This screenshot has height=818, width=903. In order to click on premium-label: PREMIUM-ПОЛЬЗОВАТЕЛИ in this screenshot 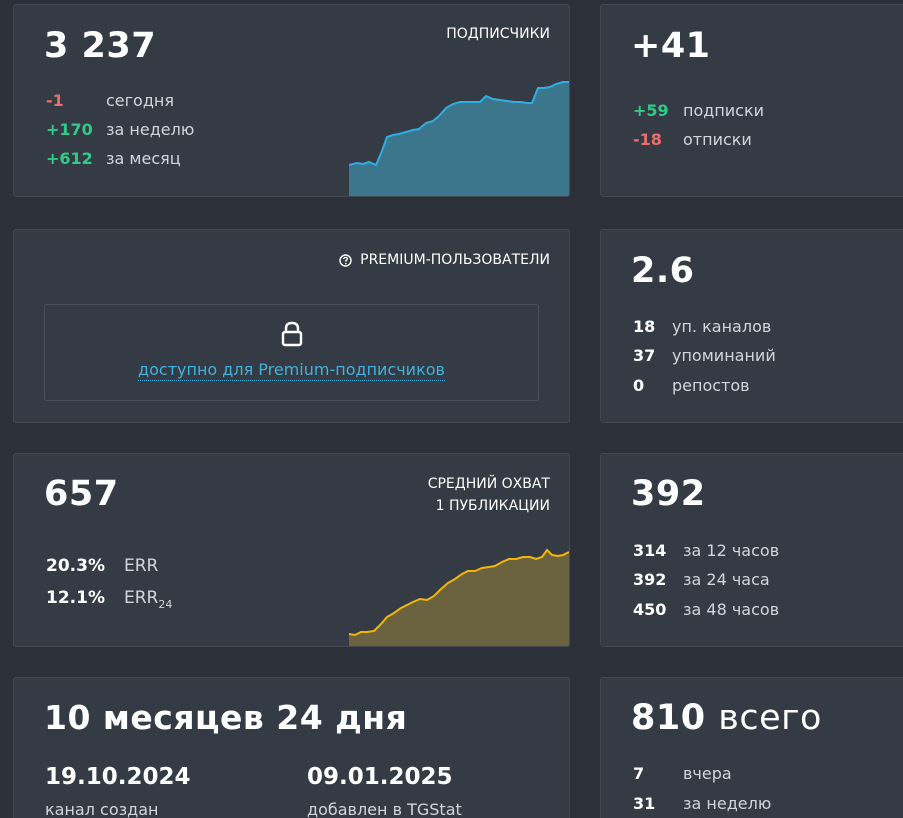, I will do `click(455, 260)`.